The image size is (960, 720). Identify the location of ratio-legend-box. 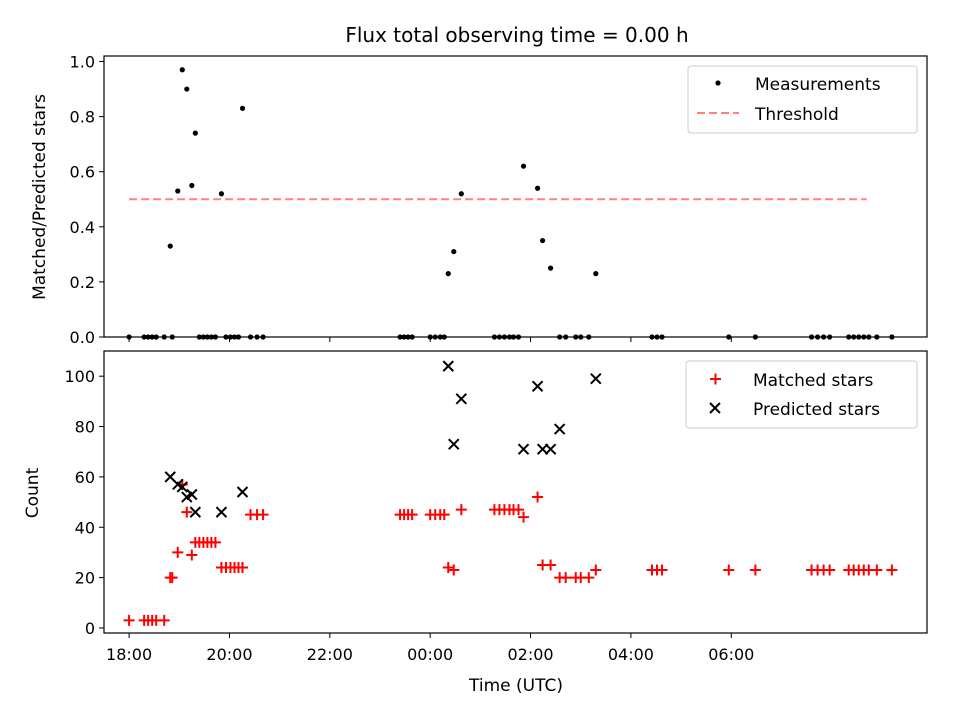
(802, 99).